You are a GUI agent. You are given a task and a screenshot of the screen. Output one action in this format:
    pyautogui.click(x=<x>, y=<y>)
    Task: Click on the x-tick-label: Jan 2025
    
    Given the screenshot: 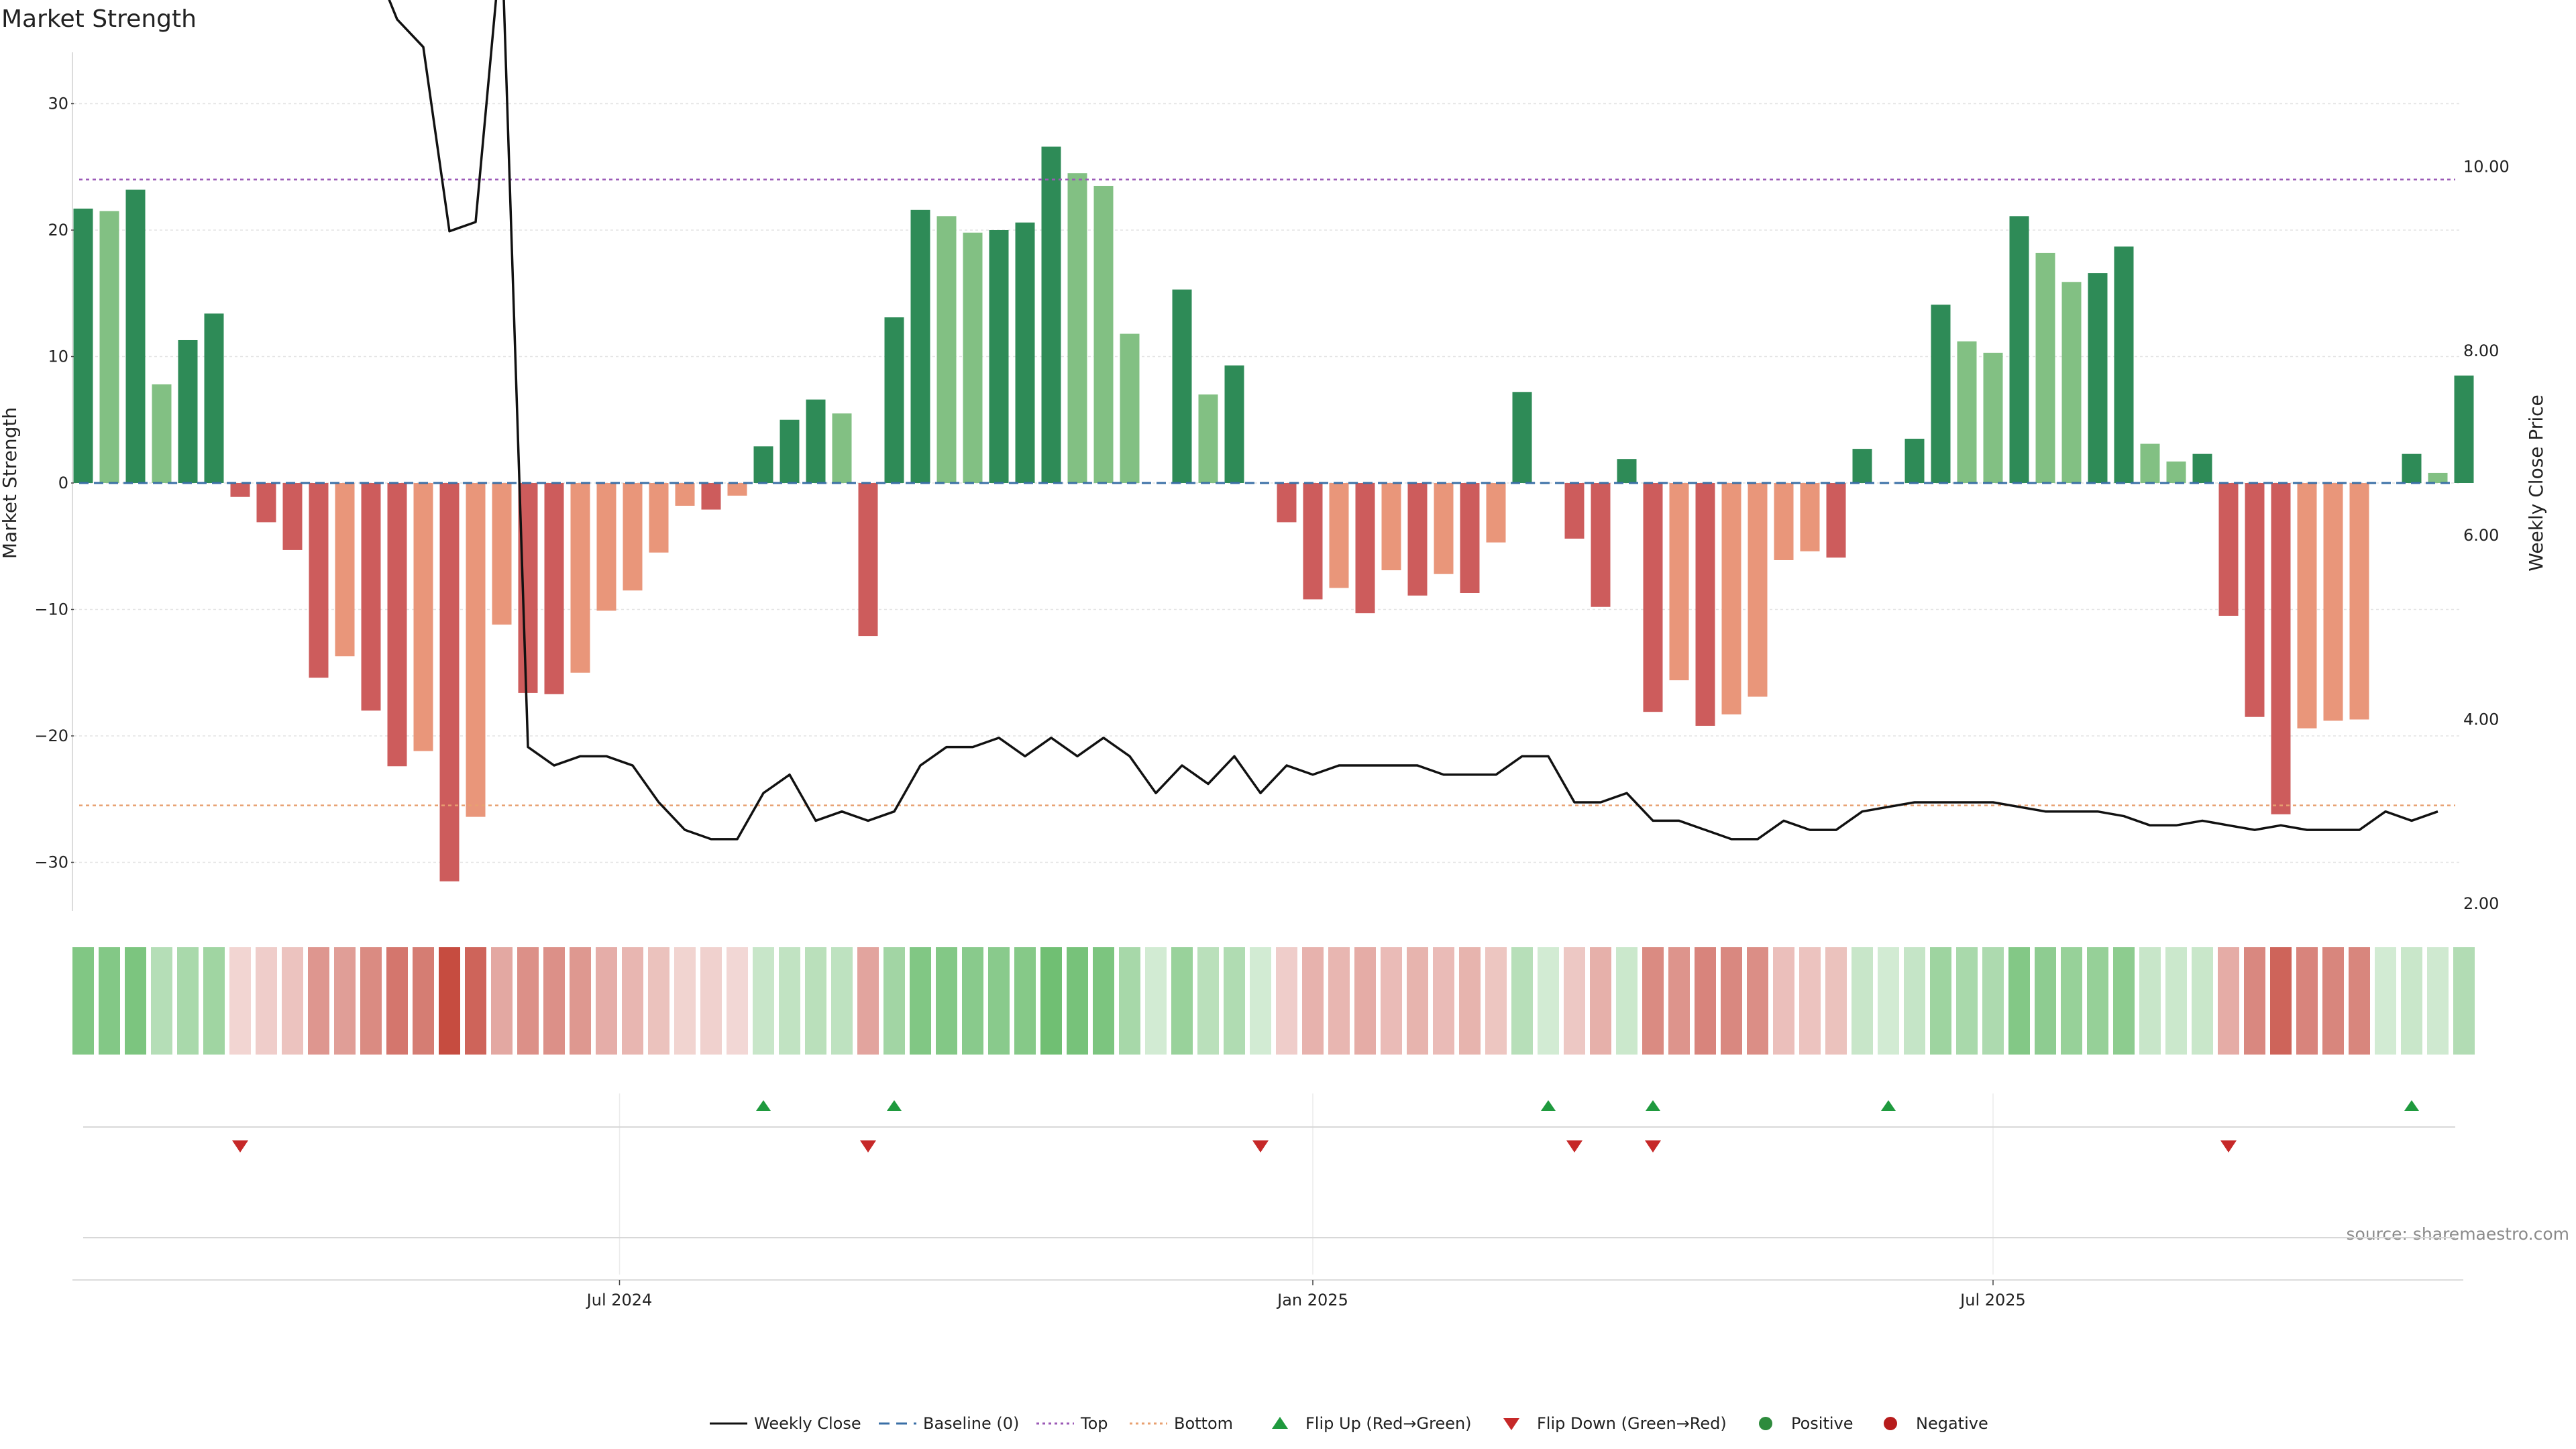 What is the action you would take?
    pyautogui.click(x=1312, y=1300)
    